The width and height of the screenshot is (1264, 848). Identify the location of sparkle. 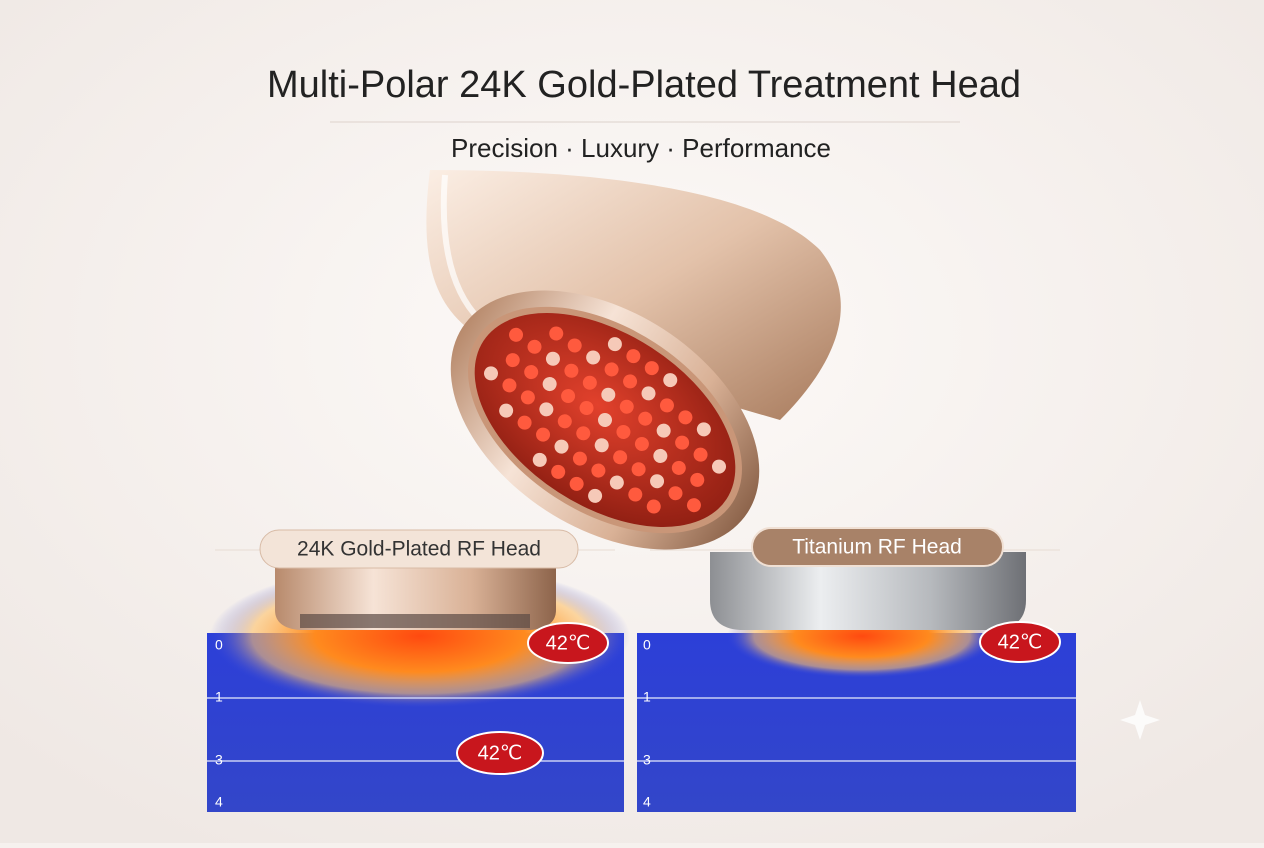
(1140, 720).